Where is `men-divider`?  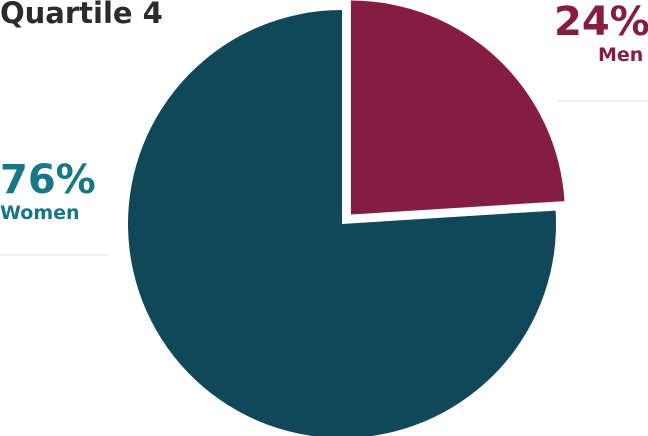 men-divider is located at coordinates (603, 101).